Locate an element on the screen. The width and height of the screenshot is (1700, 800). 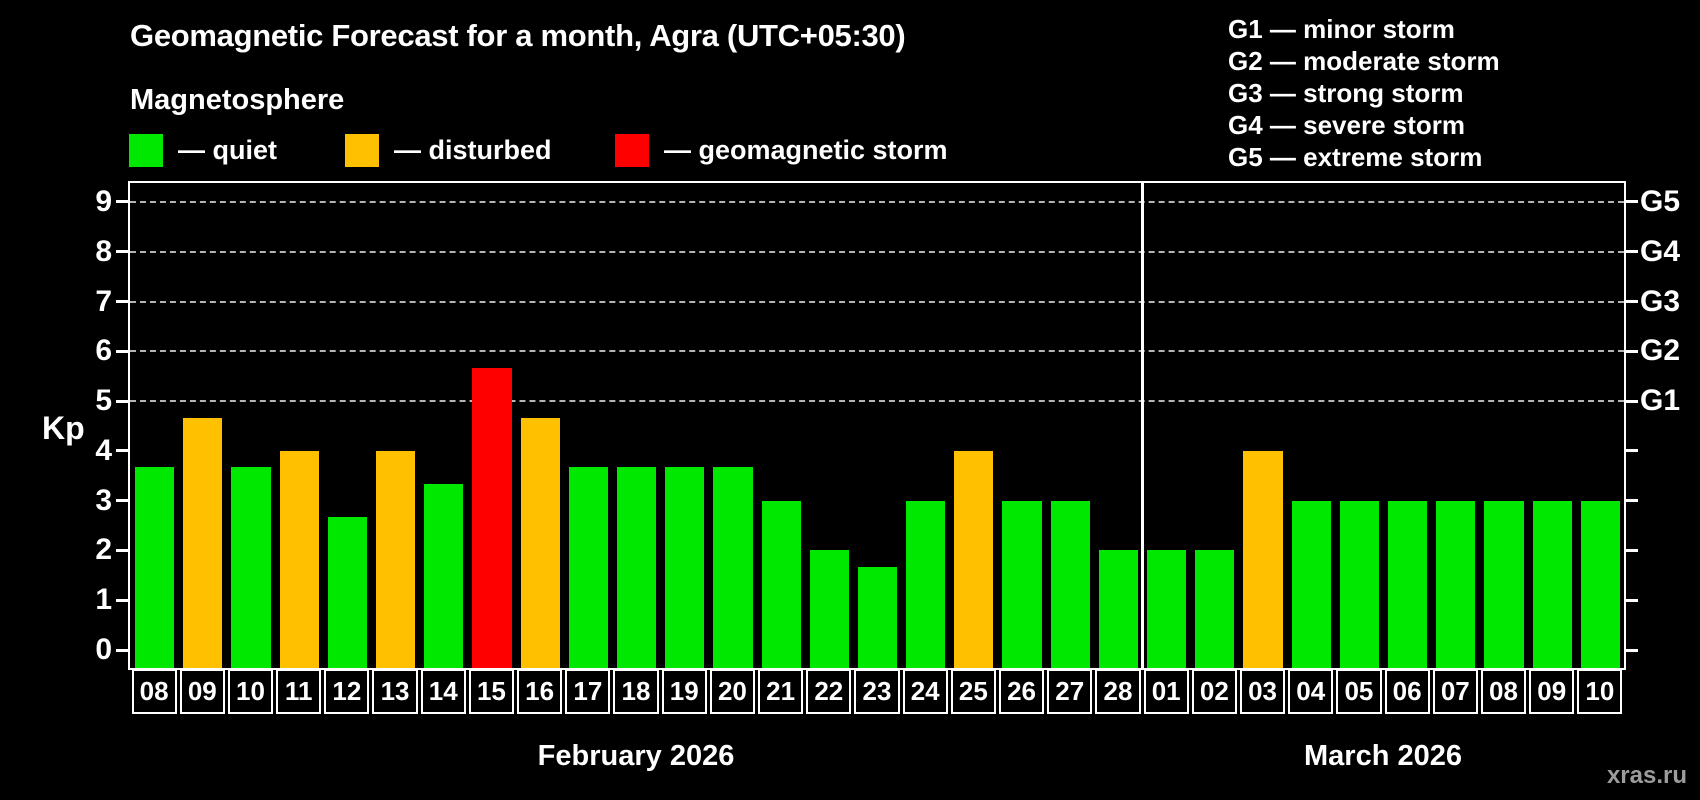
date-cell-25: 25 is located at coordinates (973, 691).